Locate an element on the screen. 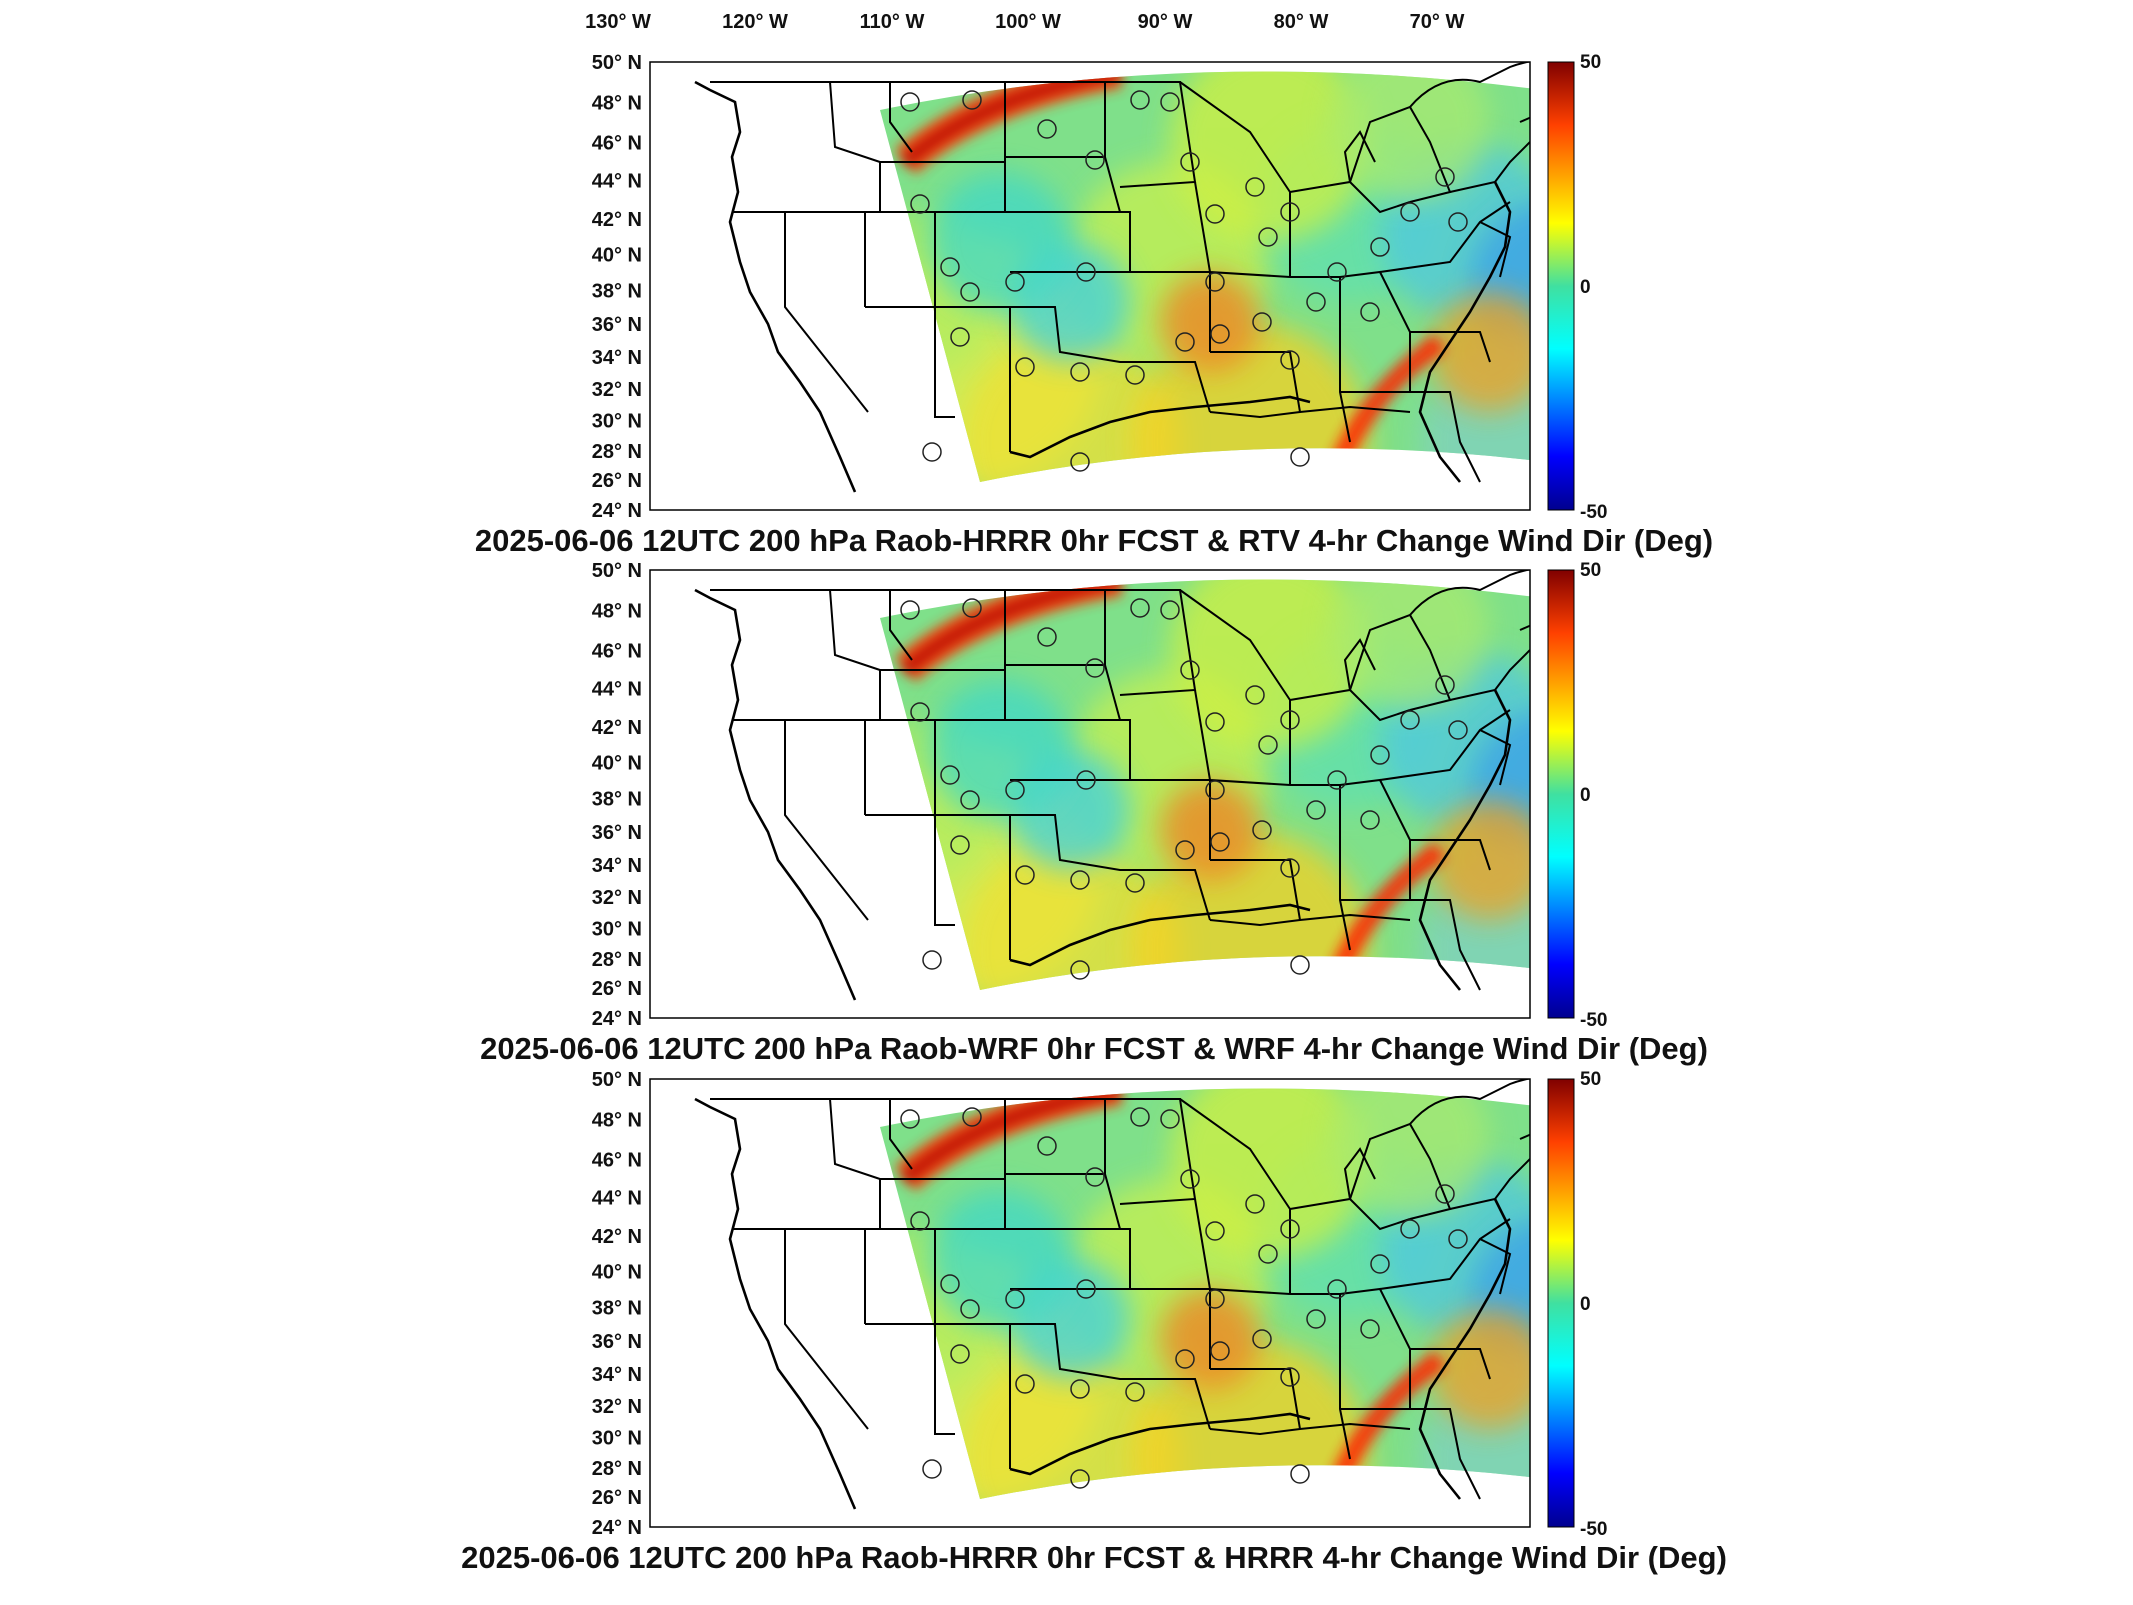 This screenshot has height=1605, width=2133. lon-label-80w: 80° W is located at coordinates (1301, 22).